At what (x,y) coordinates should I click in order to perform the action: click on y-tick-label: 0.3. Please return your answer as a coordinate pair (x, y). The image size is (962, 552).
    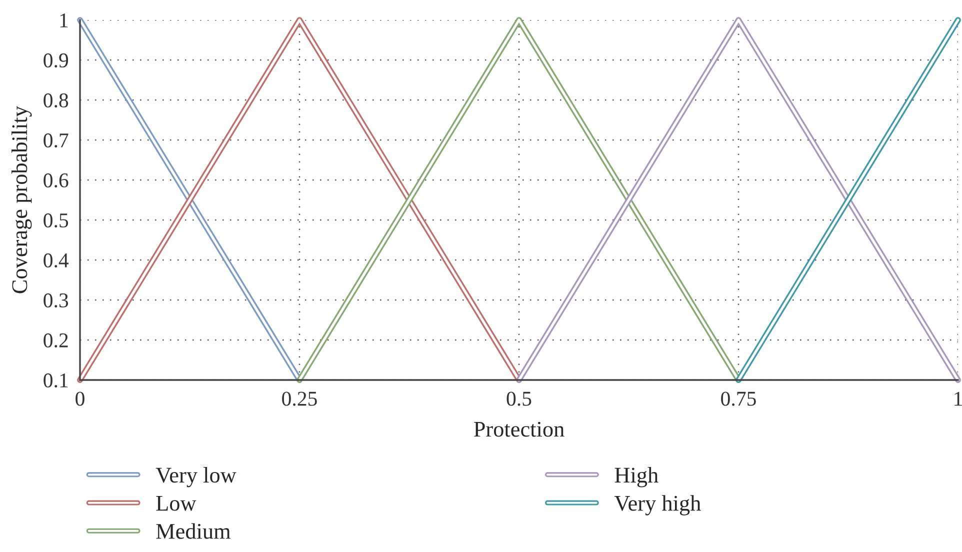
    Looking at the image, I should click on (56, 300).